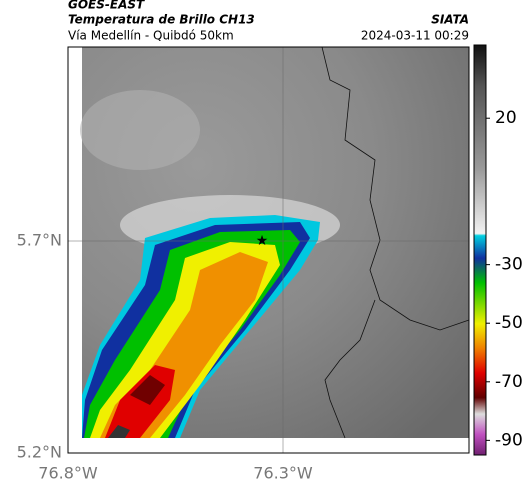 The image size is (526, 495). Describe the element at coordinates (509, 382) in the screenshot. I see `colorbar-tick-label: -70` at that location.